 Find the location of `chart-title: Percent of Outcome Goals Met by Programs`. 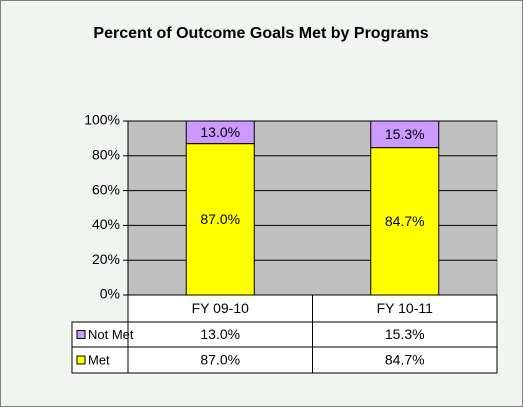

chart-title: Percent of Outcome Goals Met by Programs is located at coordinates (261, 33).